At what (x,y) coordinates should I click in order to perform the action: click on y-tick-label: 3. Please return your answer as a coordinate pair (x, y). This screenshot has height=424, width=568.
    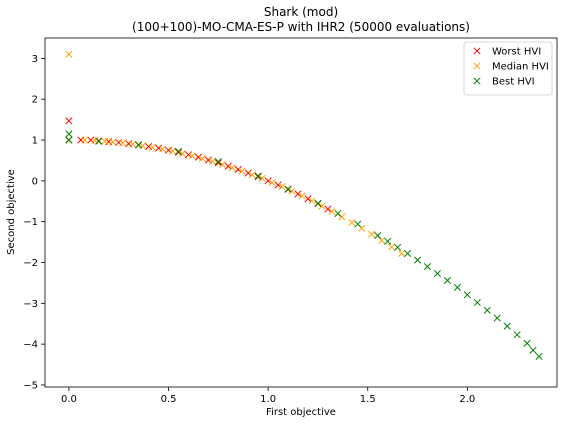
    Looking at the image, I should click on (35, 59).